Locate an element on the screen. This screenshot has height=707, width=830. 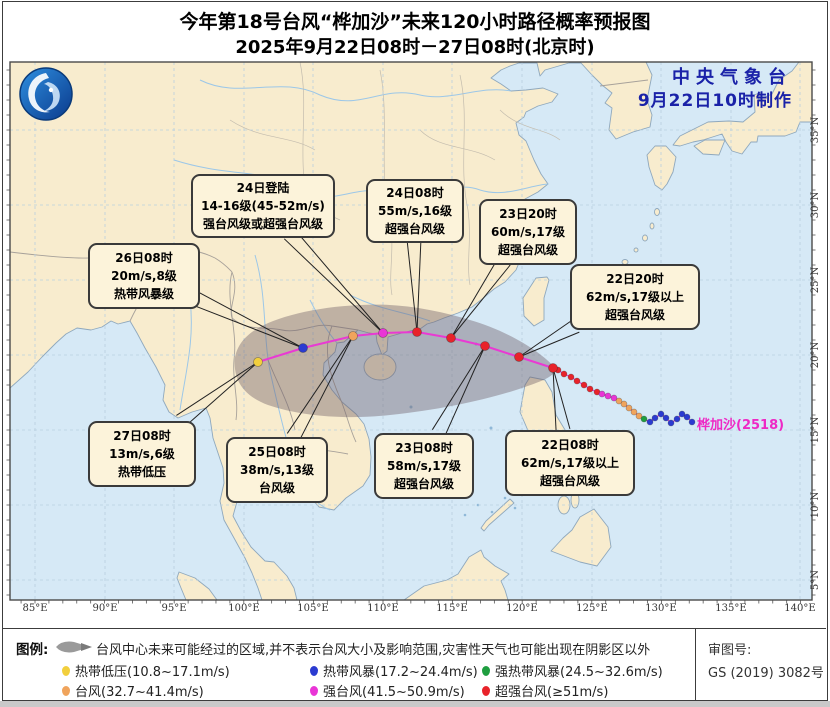
callout-line: 26日08时 is located at coordinates (144, 258).